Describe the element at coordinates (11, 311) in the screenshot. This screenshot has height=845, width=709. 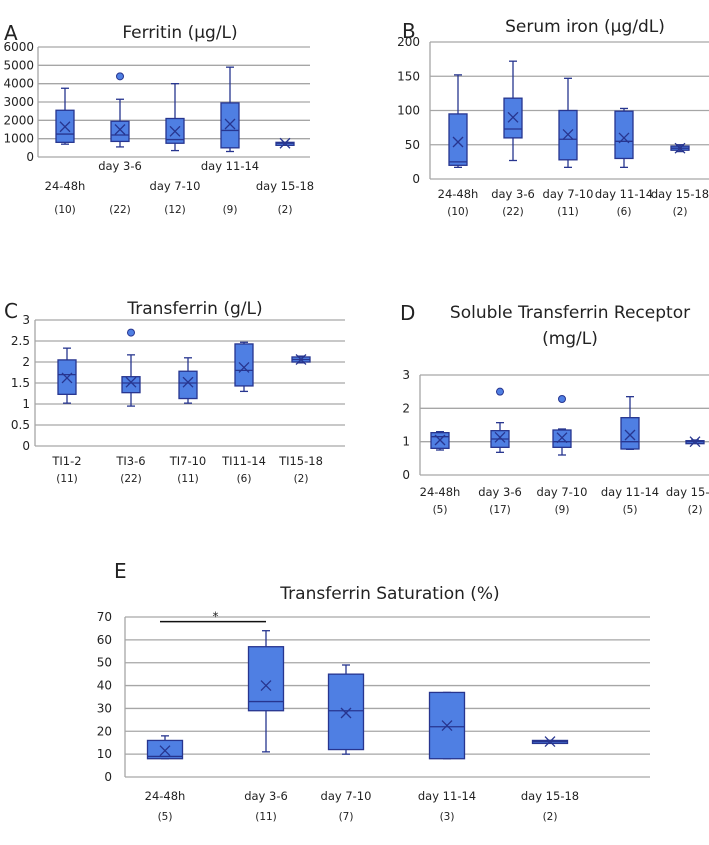
I see `panel-letter: C` at that location.